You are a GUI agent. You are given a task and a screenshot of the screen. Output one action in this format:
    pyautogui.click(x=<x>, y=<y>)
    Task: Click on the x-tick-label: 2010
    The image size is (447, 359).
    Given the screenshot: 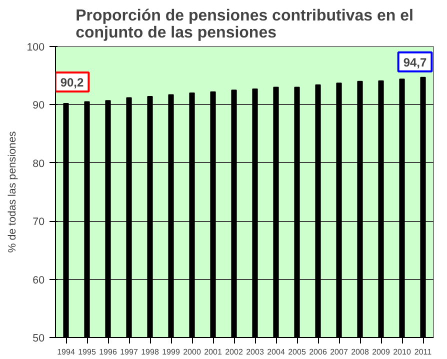 What is the action you would take?
    pyautogui.click(x=402, y=352)
    